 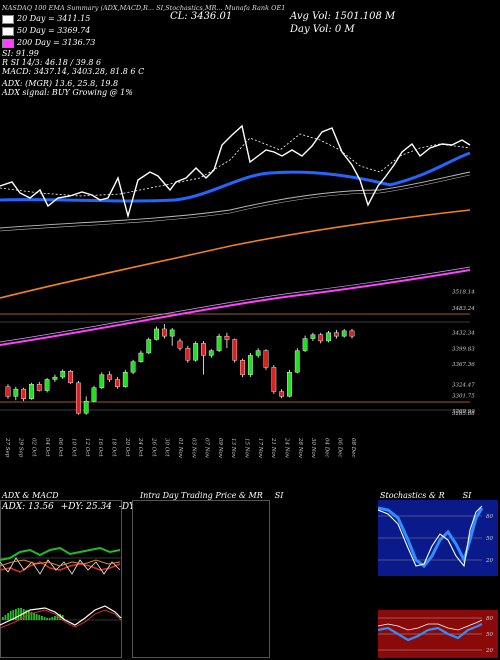 What do you see at coordinates (20, 53) in the screenshot?
I see `rsi-value: SI: 91.99` at bounding box center [20, 53].